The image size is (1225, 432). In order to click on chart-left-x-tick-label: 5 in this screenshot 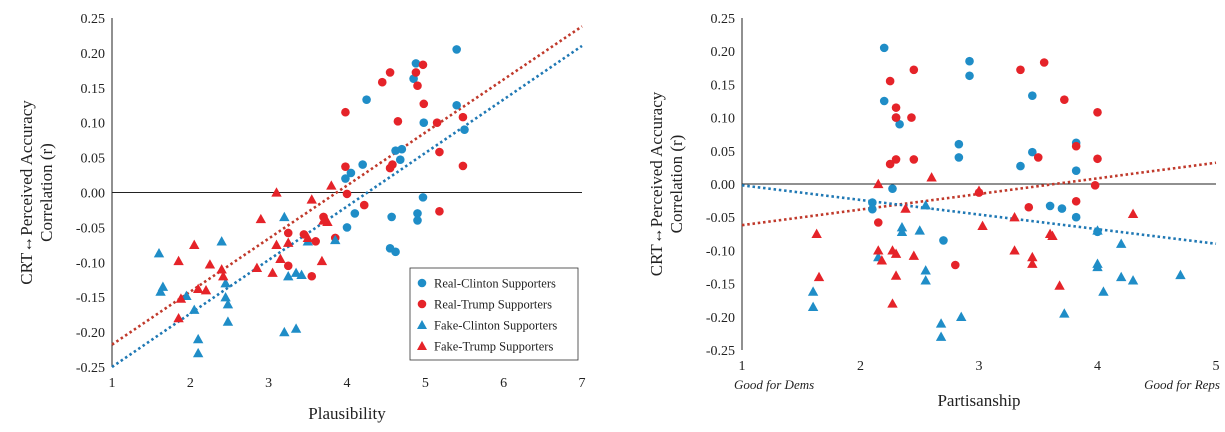, I will do `click(425, 383)`.